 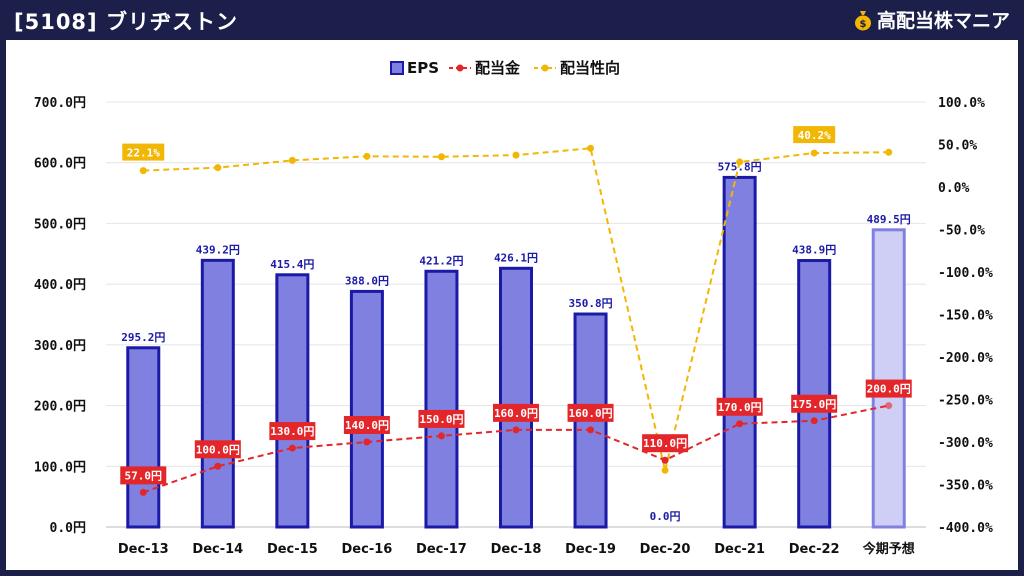 I want to click on right-tick-label: -50.0%, so click(x=961, y=231).